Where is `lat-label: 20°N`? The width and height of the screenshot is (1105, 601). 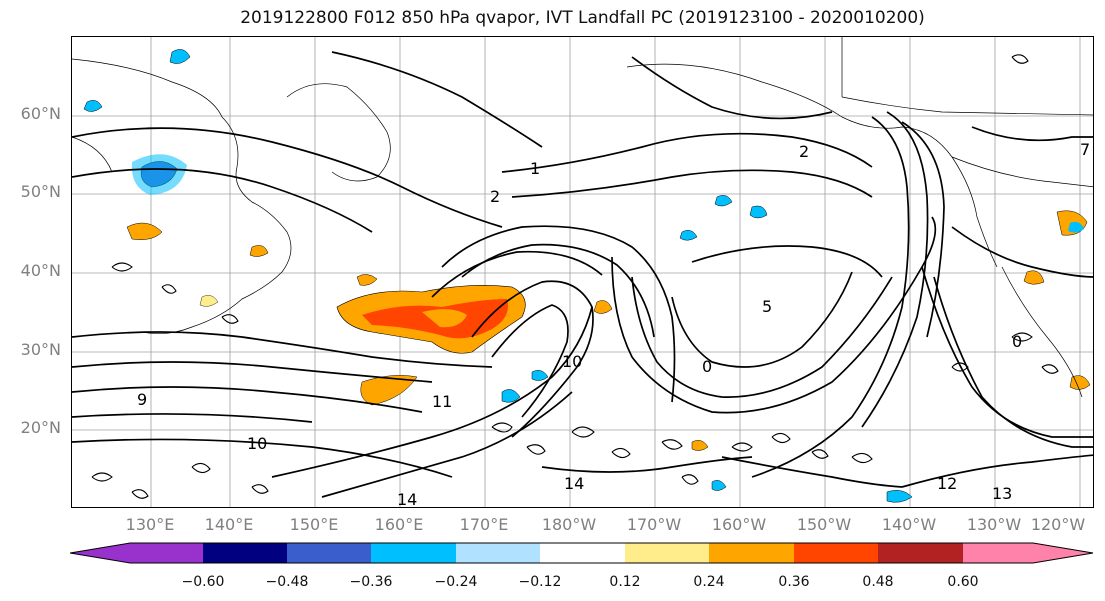 lat-label: 20°N is located at coordinates (40, 427).